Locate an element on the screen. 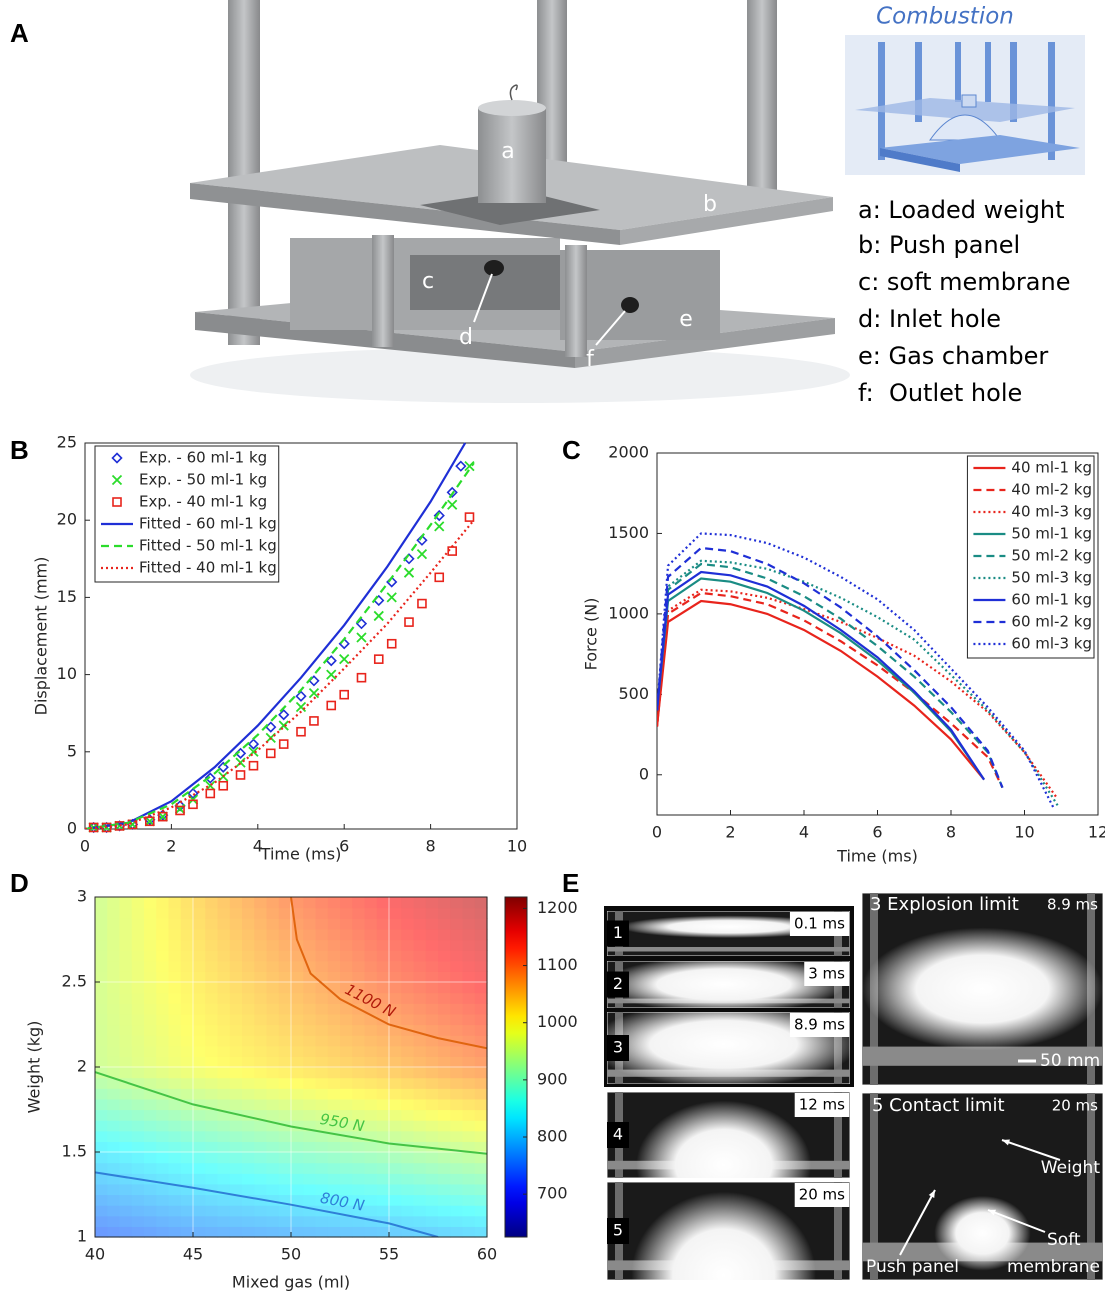 Image resolution: width=1105 pixels, height=1300 pixels. legend-item: e: Gas chamber is located at coordinates (953, 356).